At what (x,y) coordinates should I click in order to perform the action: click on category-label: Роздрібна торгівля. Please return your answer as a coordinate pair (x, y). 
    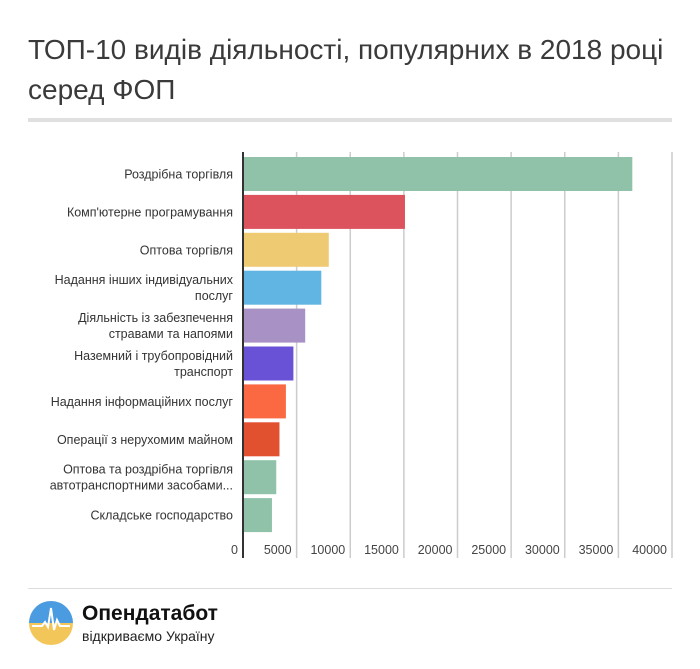
    Looking at the image, I should click on (178, 175).